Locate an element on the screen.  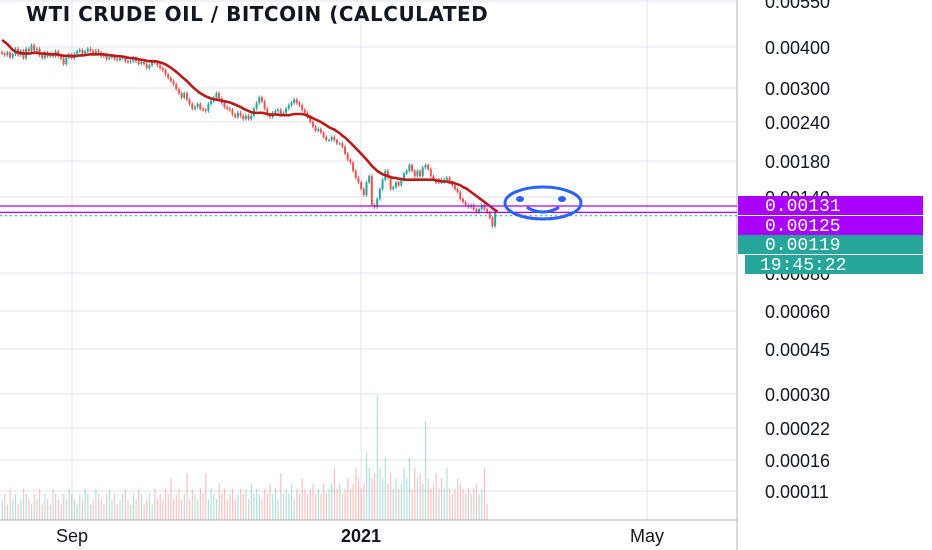
svg-text: 19:45:22 is located at coordinates (803, 266).